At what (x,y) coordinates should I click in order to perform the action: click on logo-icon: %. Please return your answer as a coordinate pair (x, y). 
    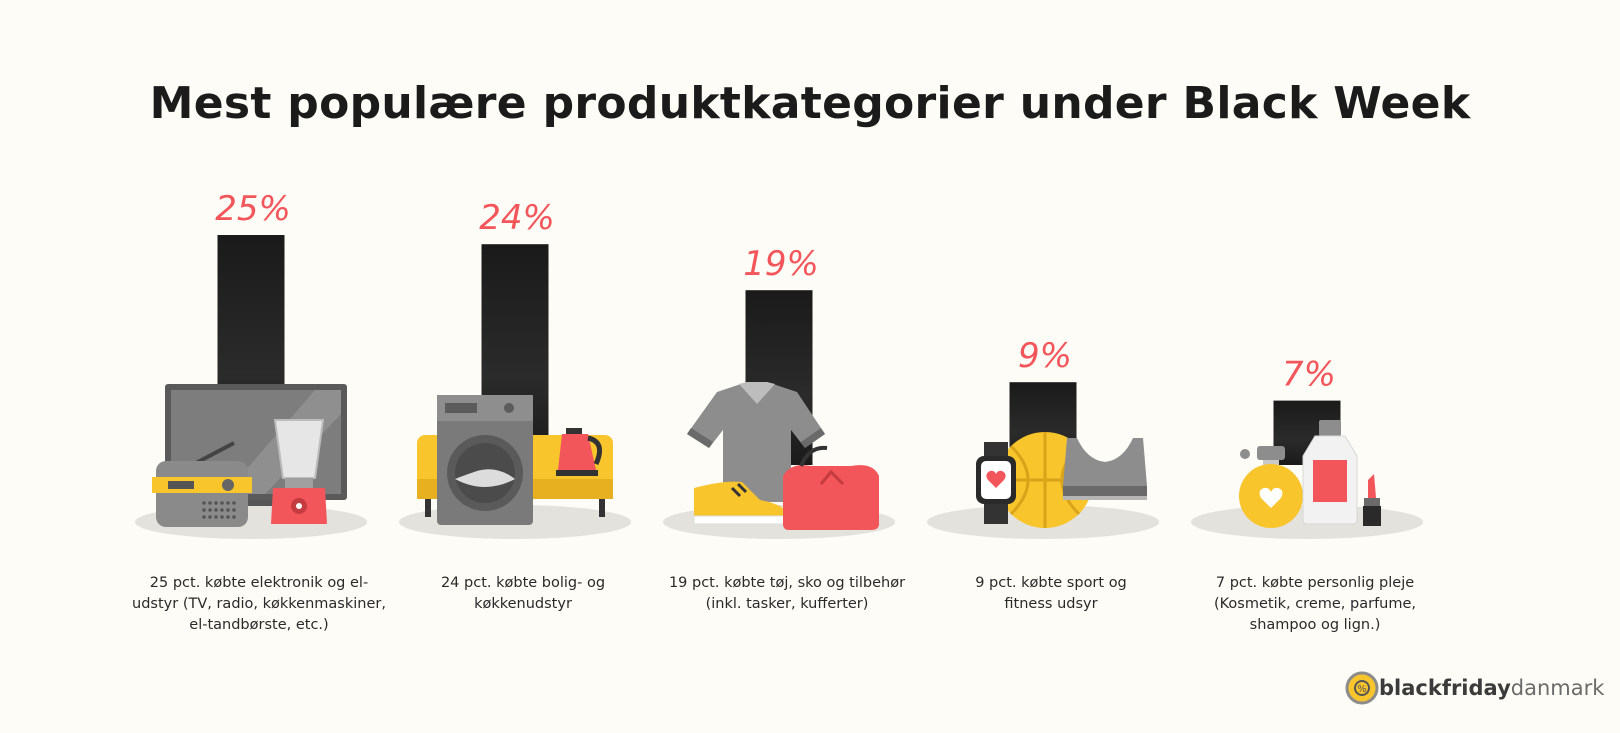
    Looking at the image, I should click on (1362, 688).